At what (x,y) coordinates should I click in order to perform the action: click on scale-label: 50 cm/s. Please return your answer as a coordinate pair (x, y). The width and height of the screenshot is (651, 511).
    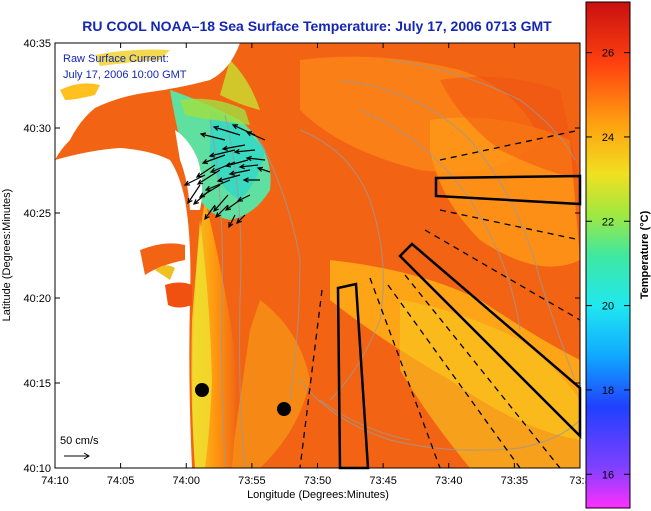
    Looking at the image, I should click on (79, 441).